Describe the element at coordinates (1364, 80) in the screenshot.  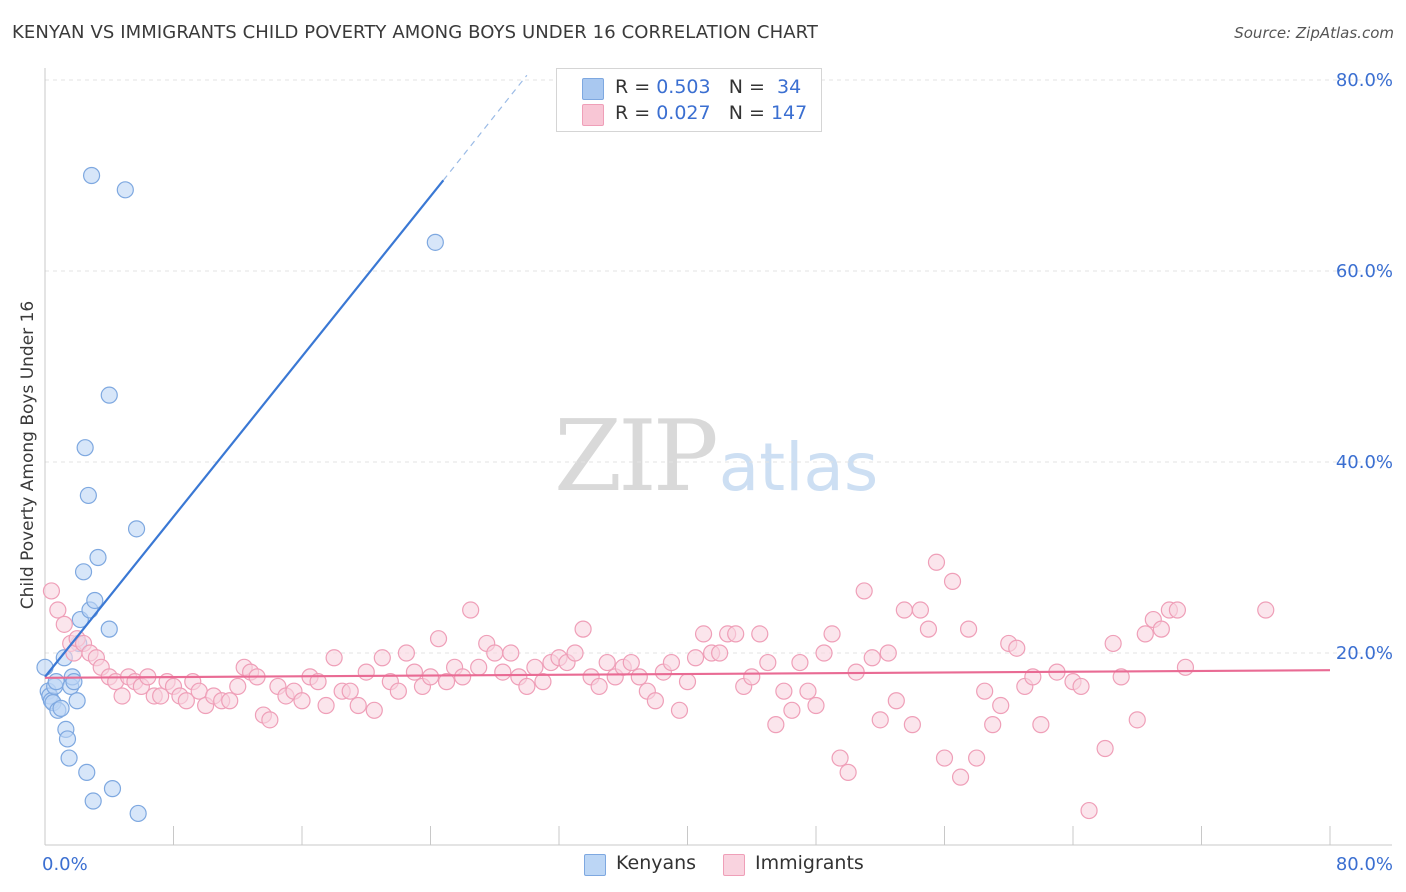
I see `y-tick-label: 80.0%` at that location.